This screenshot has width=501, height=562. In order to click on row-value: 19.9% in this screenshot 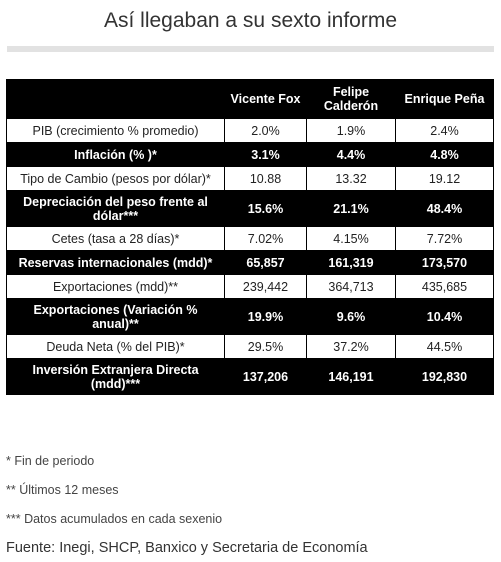, I will do `click(265, 316)`.